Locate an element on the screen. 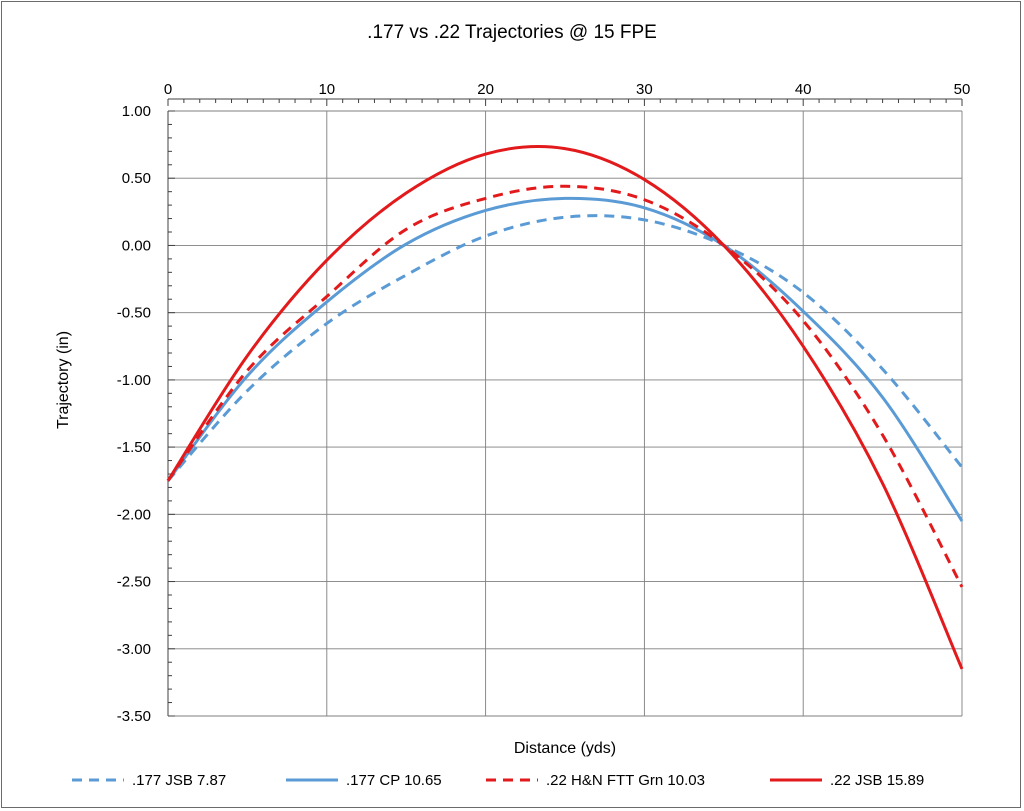  y-tick-label: -0.50 is located at coordinates (134, 313).